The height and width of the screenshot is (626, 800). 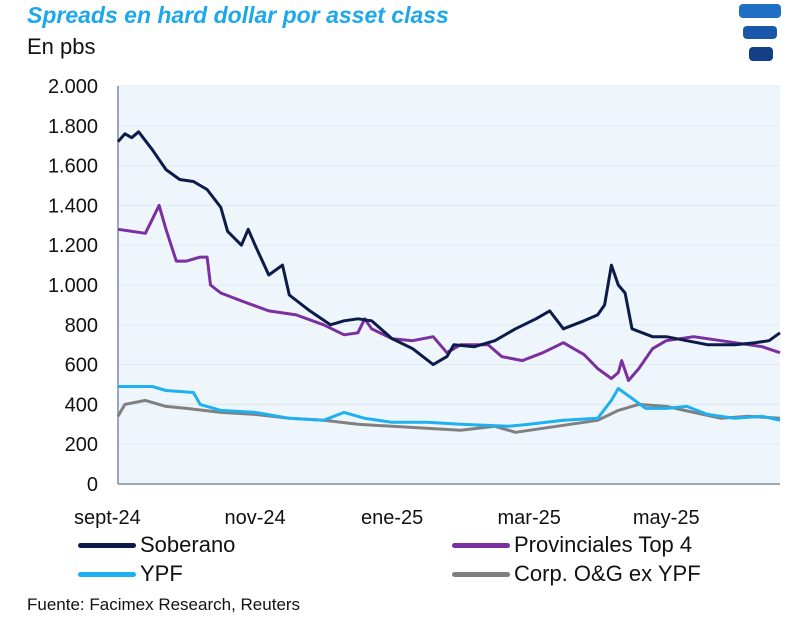 What do you see at coordinates (73, 286) in the screenshot?
I see `y-tick-label: 1.000` at bounding box center [73, 286].